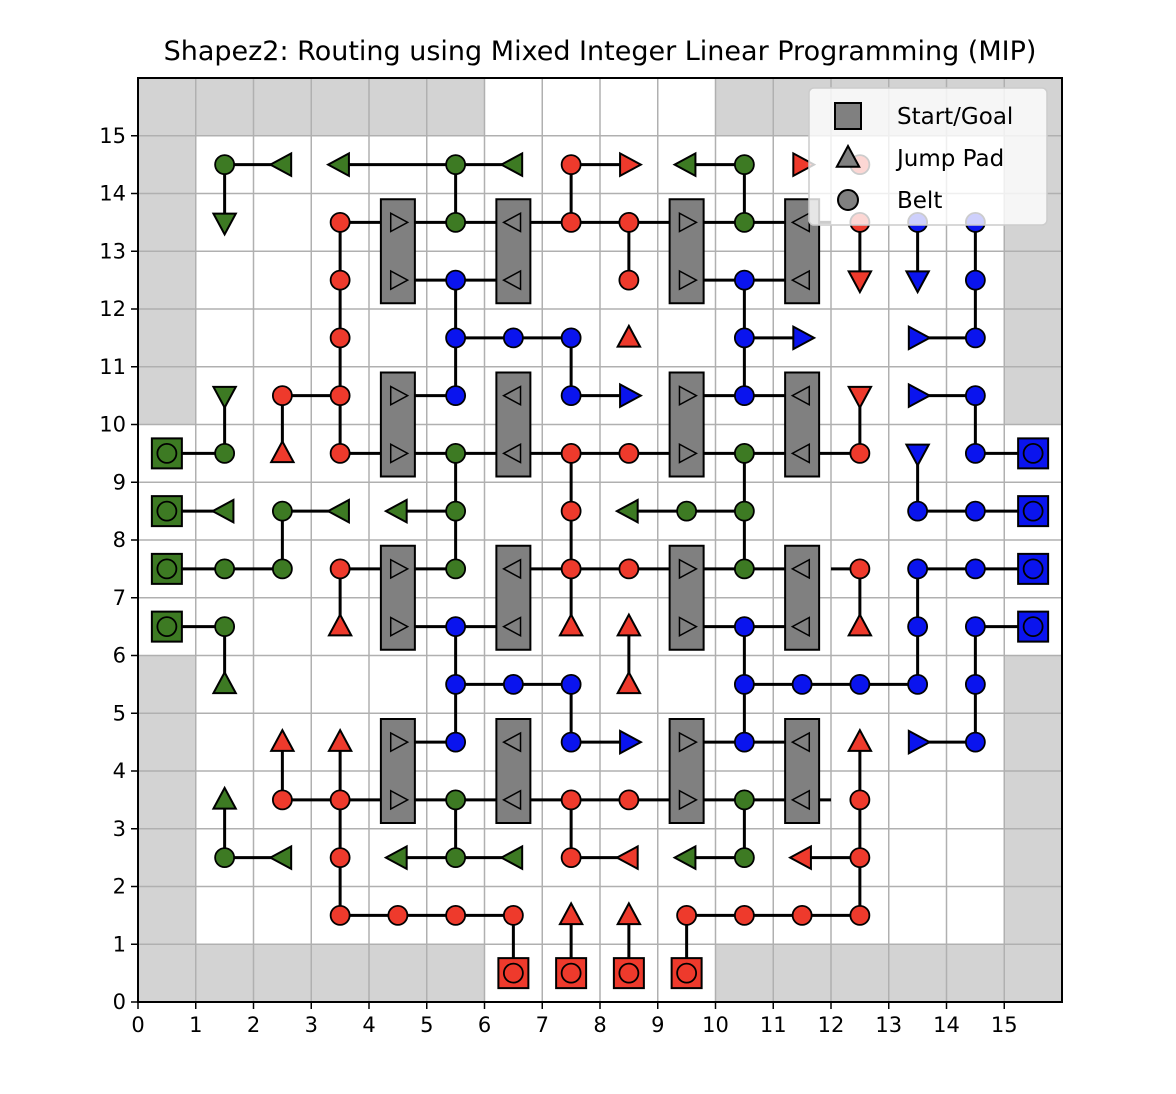 The image size is (1176, 1094). I want to click on x-tick-label: 8, so click(599, 1025).